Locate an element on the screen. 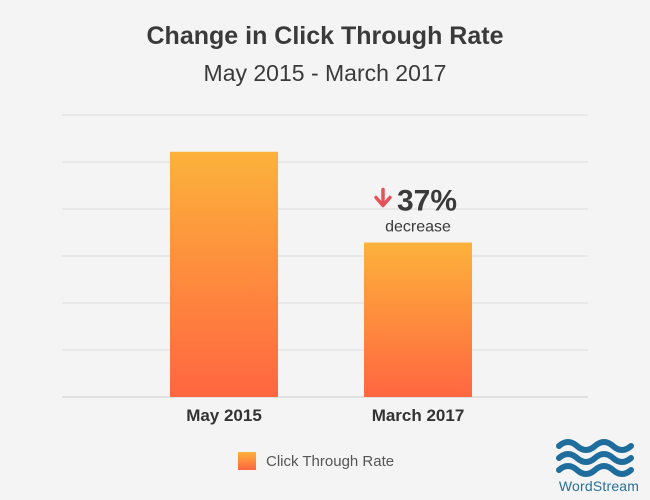  legend: Click Through Rate is located at coordinates (316, 461).